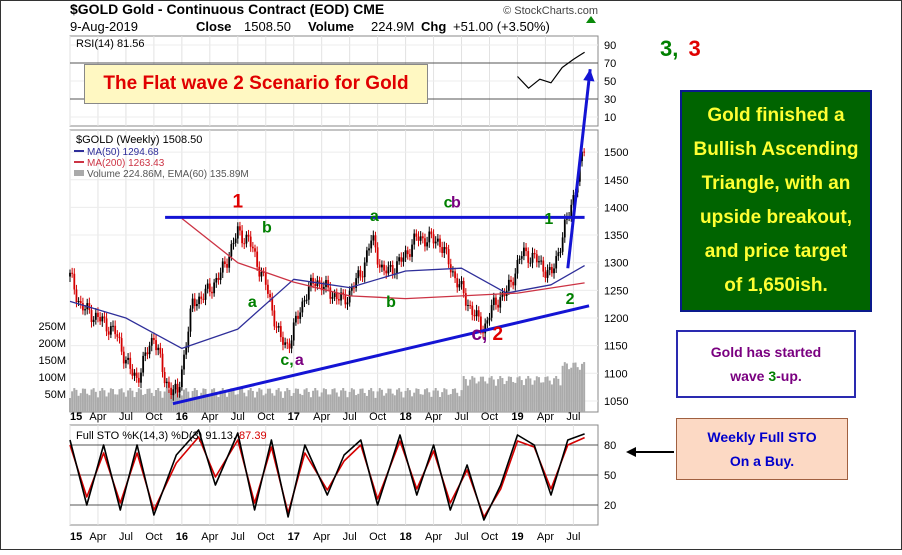  What do you see at coordinates (551, 70) in the screenshot?
I see `rsi-line` at bounding box center [551, 70].